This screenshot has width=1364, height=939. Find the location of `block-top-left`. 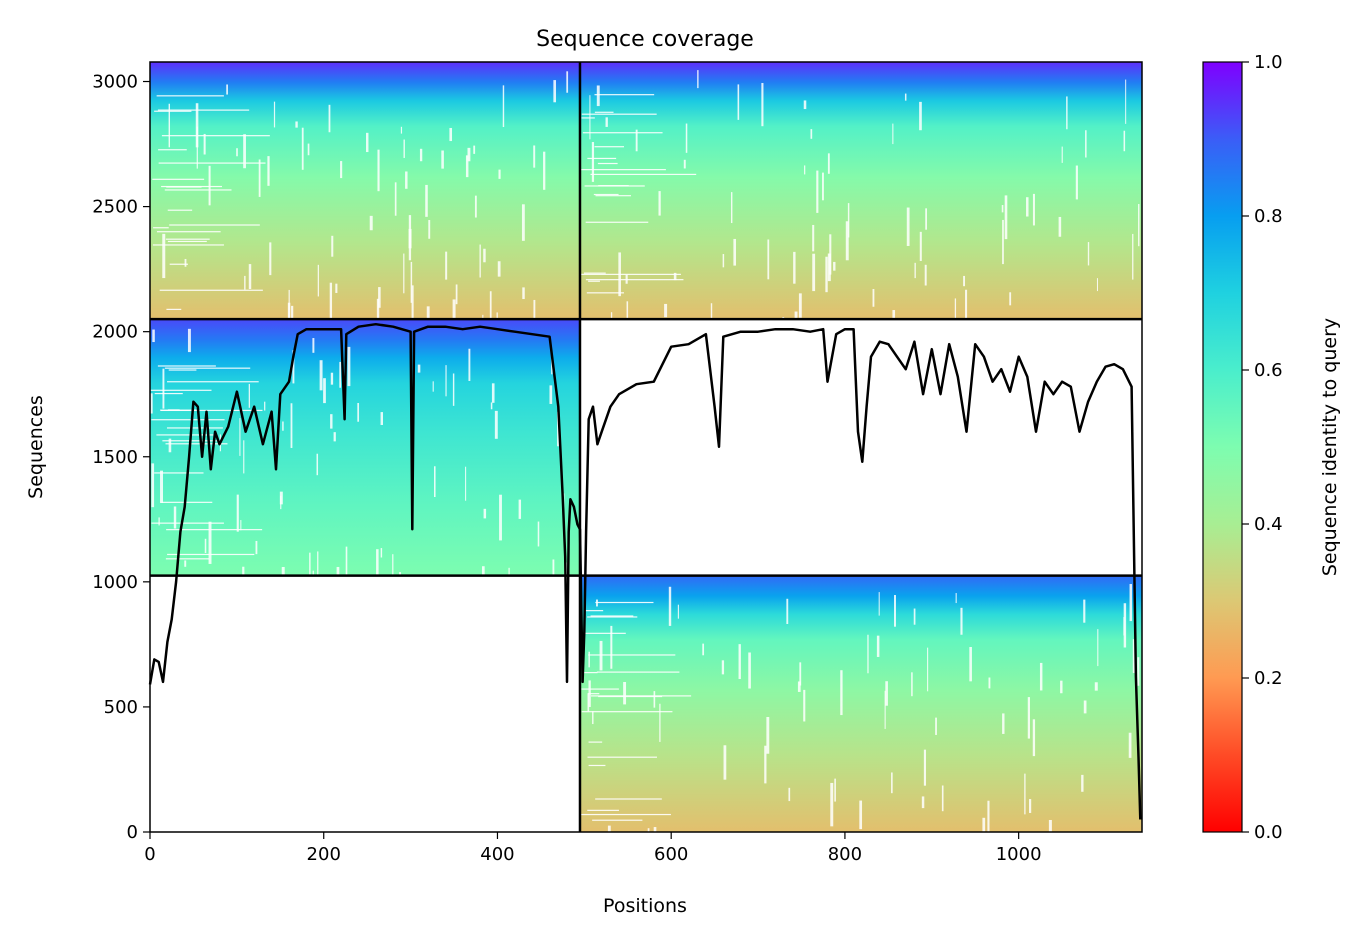

block-top-left is located at coordinates (365, 205).